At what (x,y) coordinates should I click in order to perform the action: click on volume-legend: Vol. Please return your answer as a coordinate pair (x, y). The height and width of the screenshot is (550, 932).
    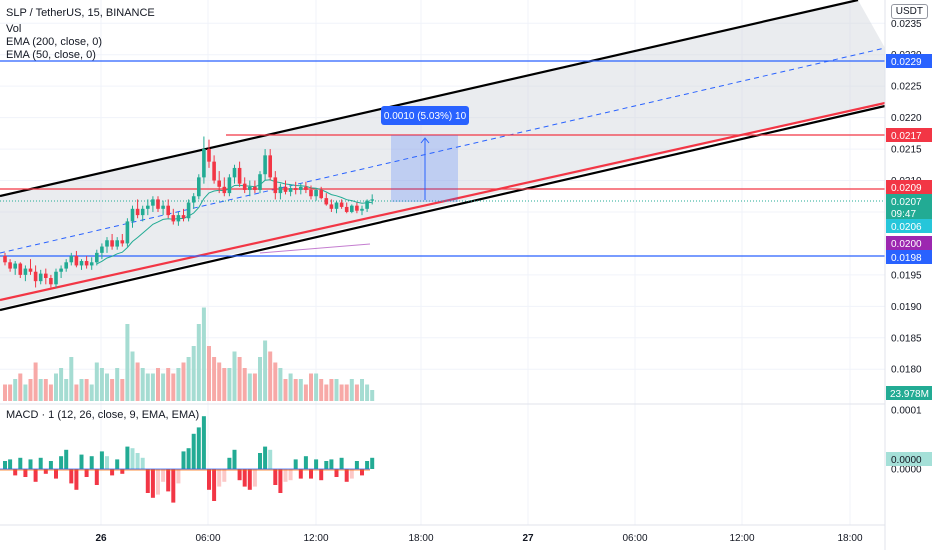
    Looking at the image, I should click on (14, 29).